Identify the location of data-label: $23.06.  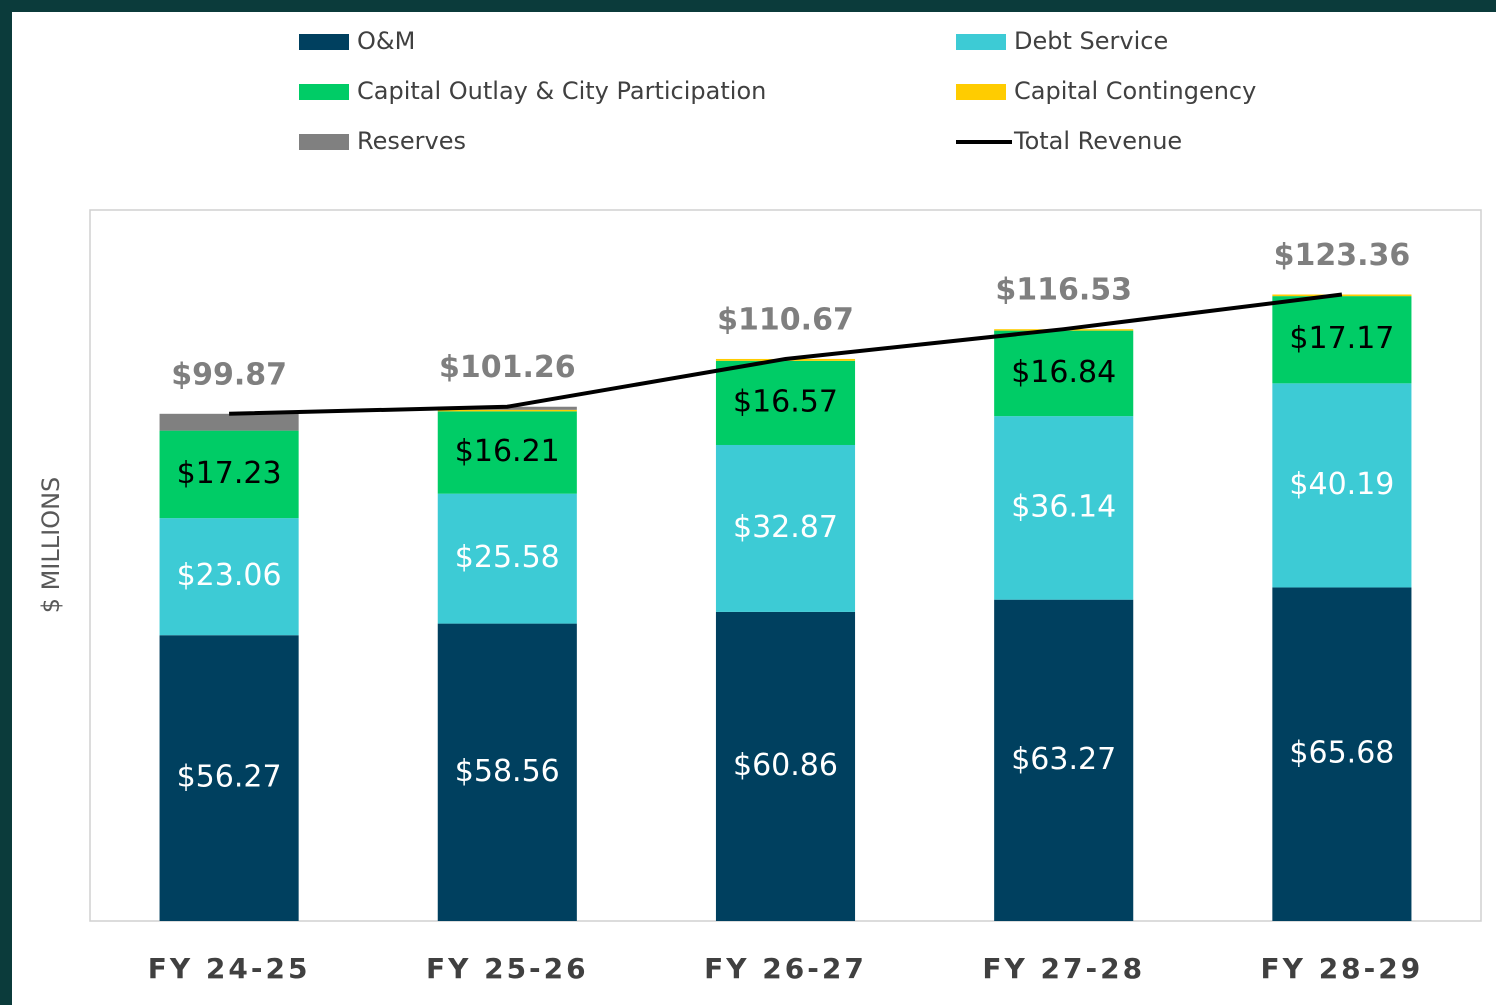
(229, 575).